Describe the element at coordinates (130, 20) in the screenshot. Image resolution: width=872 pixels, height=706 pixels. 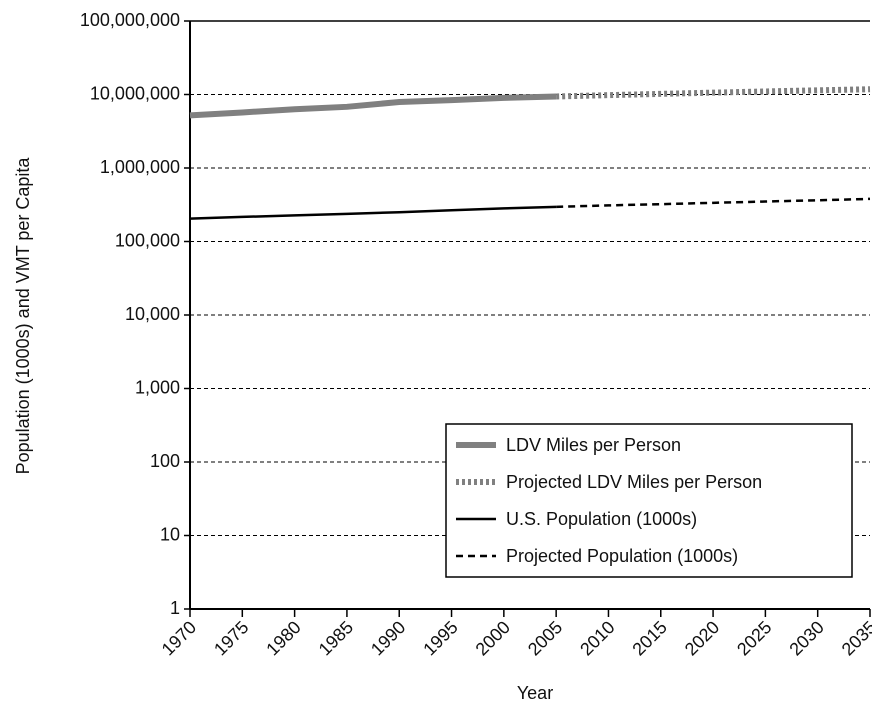
I see `y-tick-label: 100,000,000` at that location.